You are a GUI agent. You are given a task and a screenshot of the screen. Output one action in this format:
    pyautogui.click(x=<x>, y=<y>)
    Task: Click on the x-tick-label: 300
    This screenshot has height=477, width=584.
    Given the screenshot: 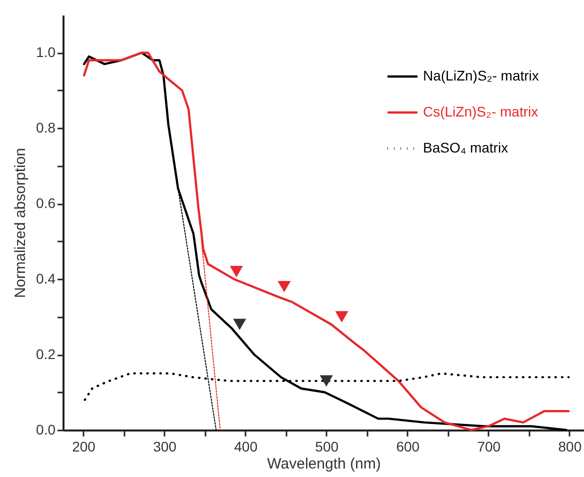 What is the action you would take?
    pyautogui.click(x=165, y=446)
    